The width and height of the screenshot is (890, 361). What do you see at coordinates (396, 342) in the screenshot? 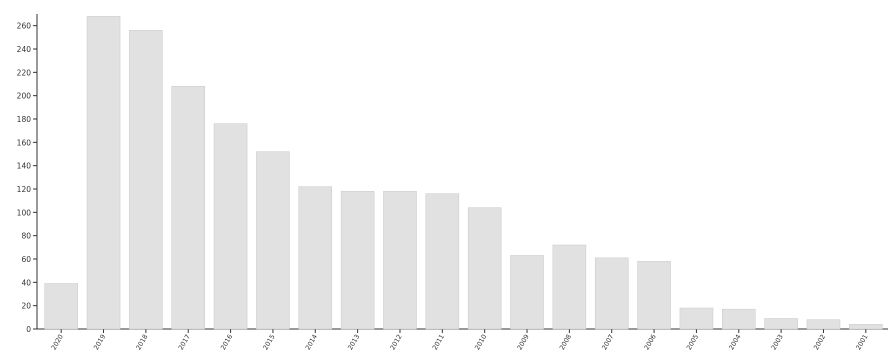
I see `x-tick-label: 2012` at bounding box center [396, 342].